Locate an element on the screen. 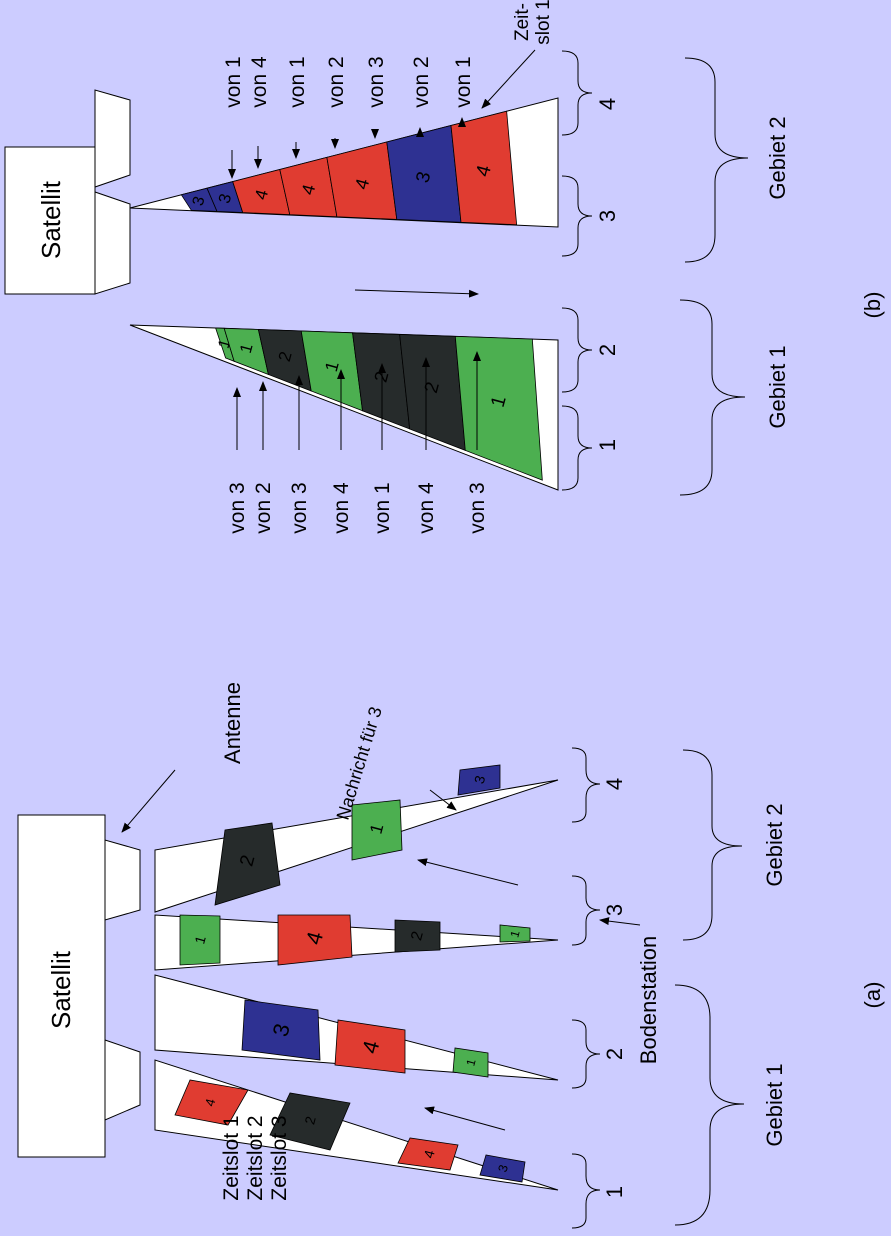 Image resolution: width=891 pixels, height=1236 pixels. area-label-b2: Gebiet 2 is located at coordinates (777, 157).